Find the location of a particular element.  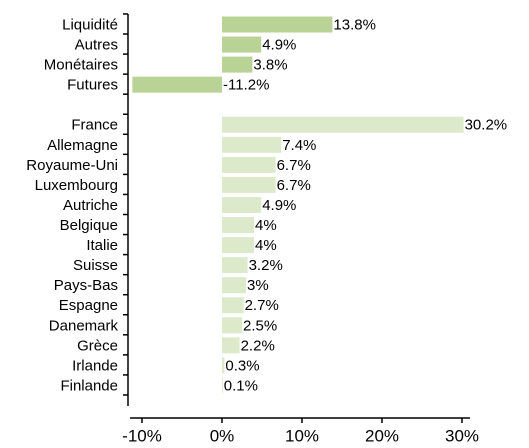

x-tick-label: 0% is located at coordinates (222, 435).